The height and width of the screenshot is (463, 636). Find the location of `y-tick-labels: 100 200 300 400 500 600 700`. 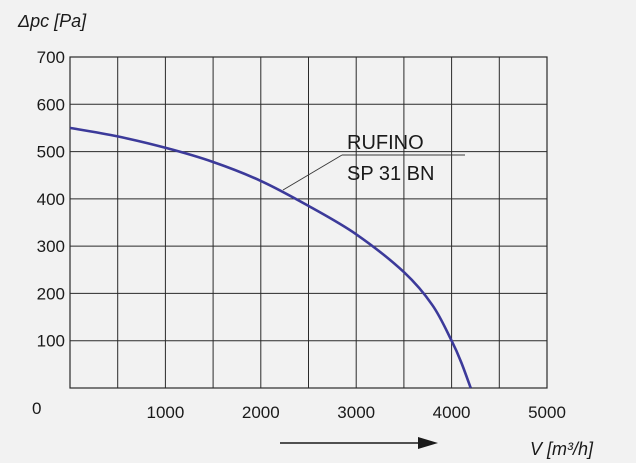

y-tick-labels: 100 200 300 400 500 600 700 is located at coordinates (51, 199).